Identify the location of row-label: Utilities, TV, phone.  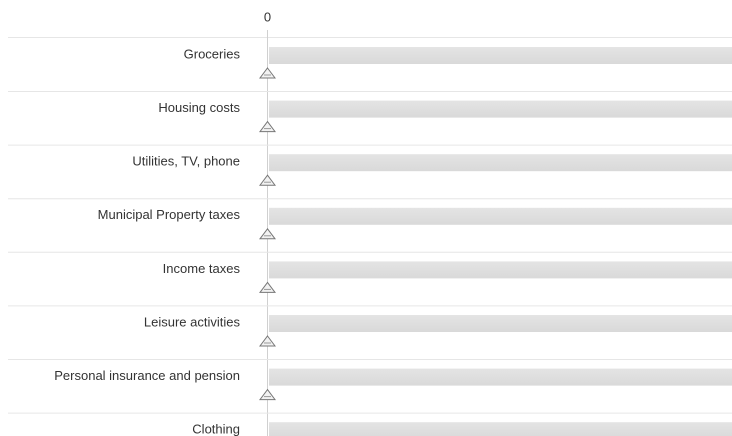
(186, 161).